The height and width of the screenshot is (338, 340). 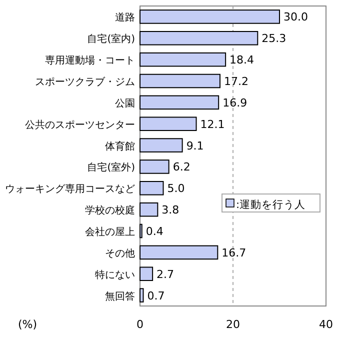 What do you see at coordinates (296, 17) in the screenshot?
I see `data-label: 30.0` at bounding box center [296, 17].